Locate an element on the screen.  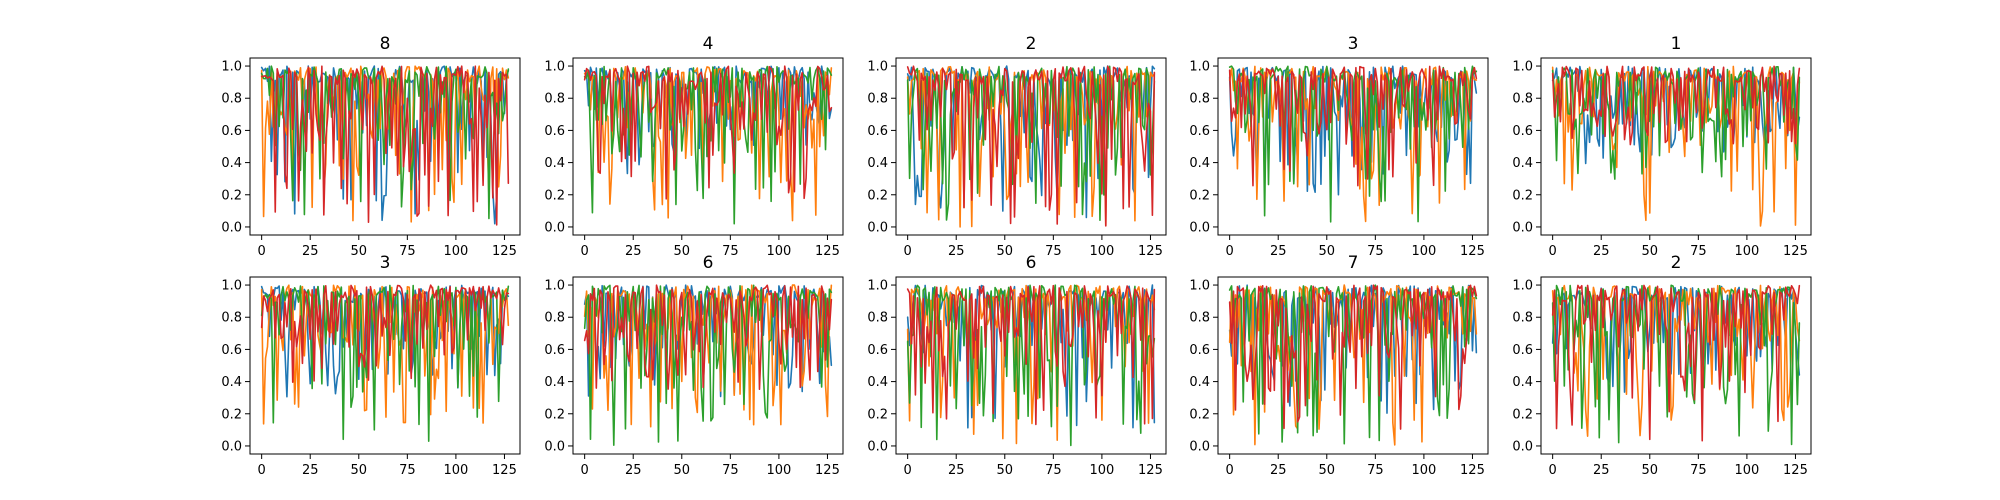
subplot-8: 6 0 25 50 75 100 125 0.0 0.2 0.4 0.6 0.8 1.0 is located at coordinates (1017, 365).